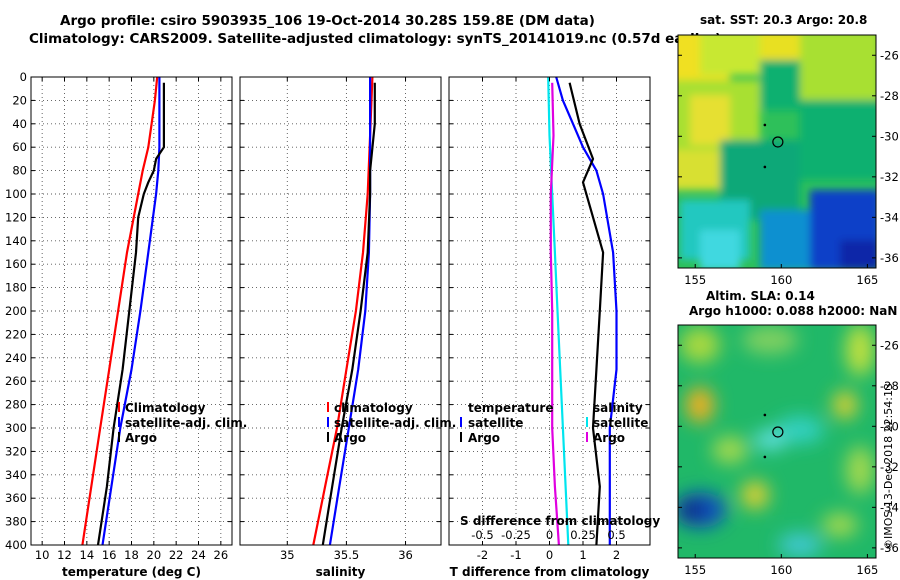 The height and width of the screenshot is (580, 900). I want to click on temperature-legend: Climatology satellite-adj. clim. Argo, so click(182, 423).